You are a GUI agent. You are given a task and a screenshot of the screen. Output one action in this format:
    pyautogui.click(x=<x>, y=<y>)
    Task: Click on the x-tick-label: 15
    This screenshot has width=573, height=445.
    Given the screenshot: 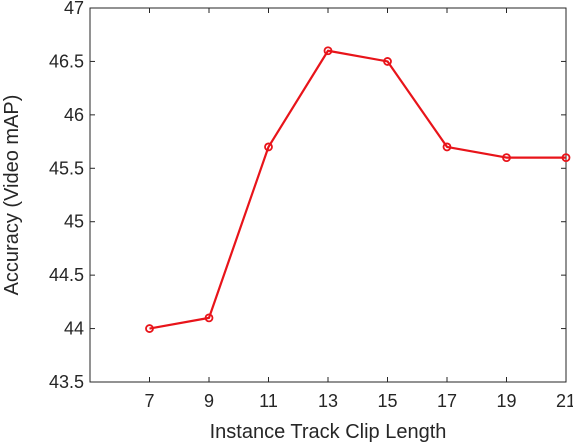 What is the action you would take?
    pyautogui.click(x=387, y=401)
    